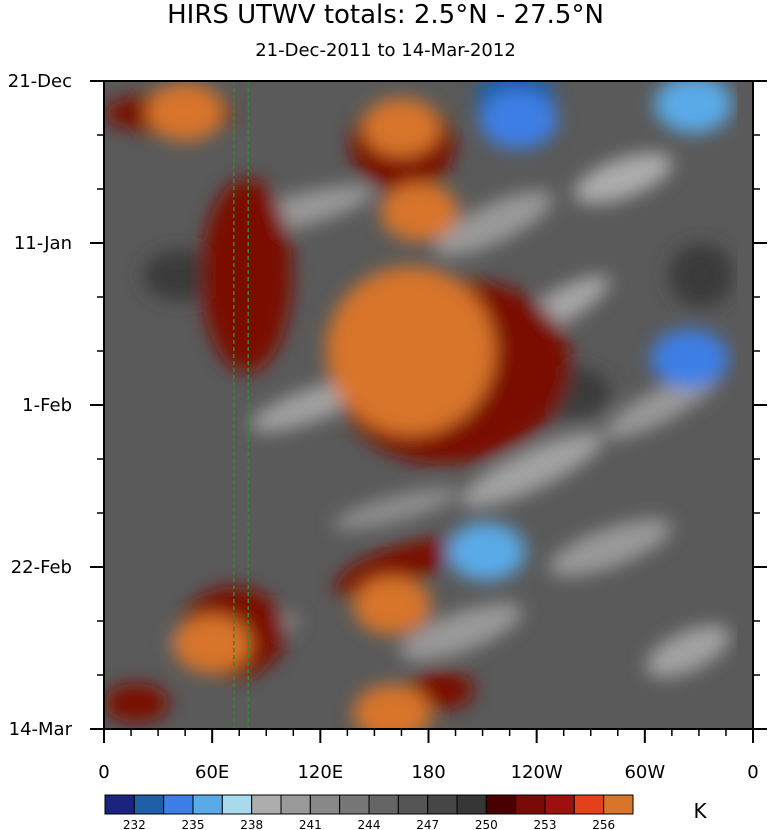  I want to click on colorbar-label: 247, so click(427, 824).